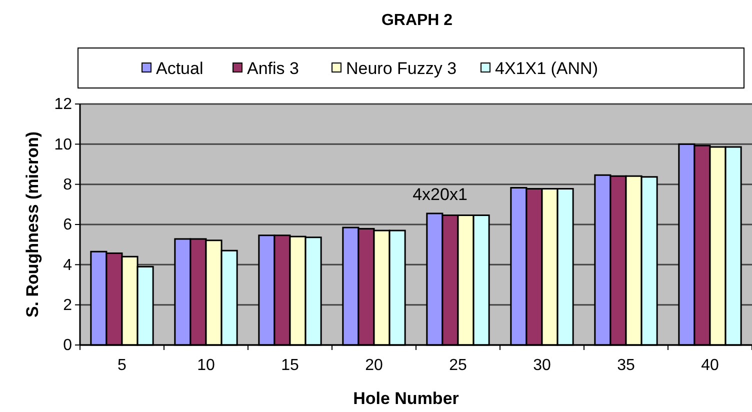 This screenshot has width=752, height=412. What do you see at coordinates (626, 365) in the screenshot?
I see `x-tick-label: 35` at bounding box center [626, 365].